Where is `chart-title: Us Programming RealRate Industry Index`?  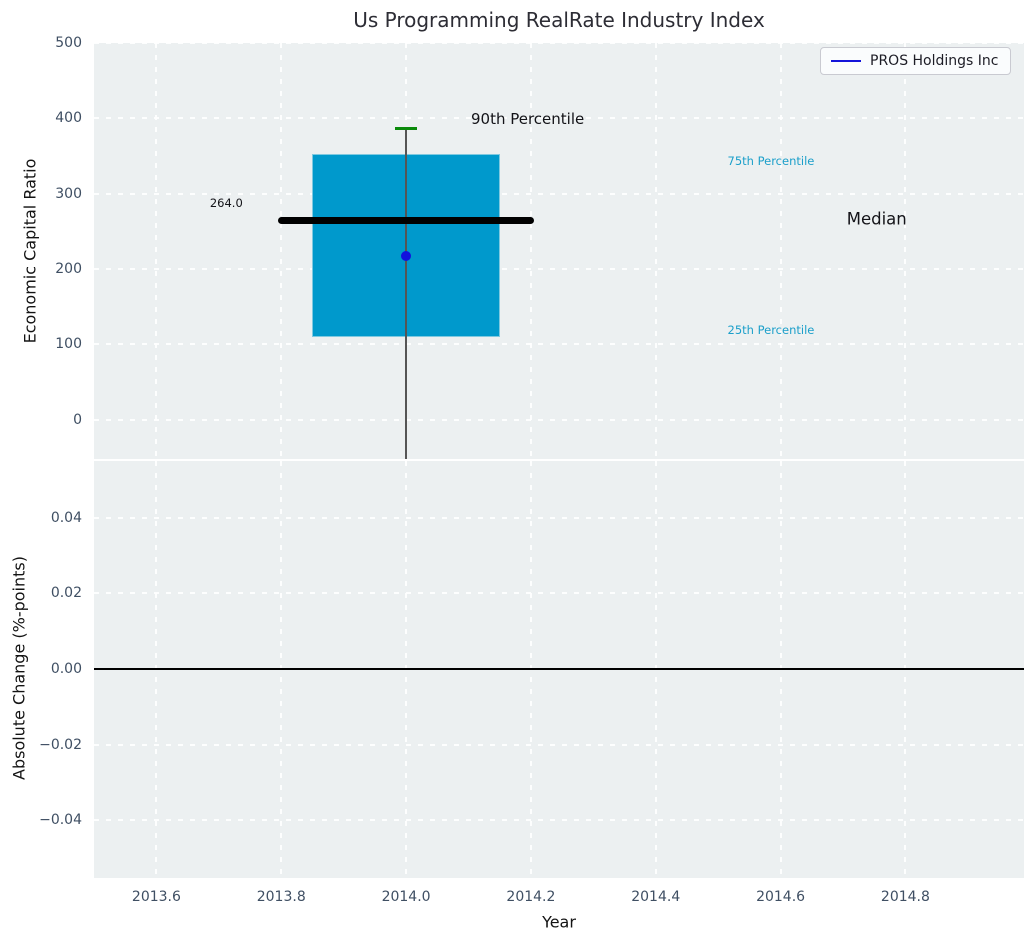 chart-title: Us Programming RealRate Industry Index is located at coordinates (559, 20).